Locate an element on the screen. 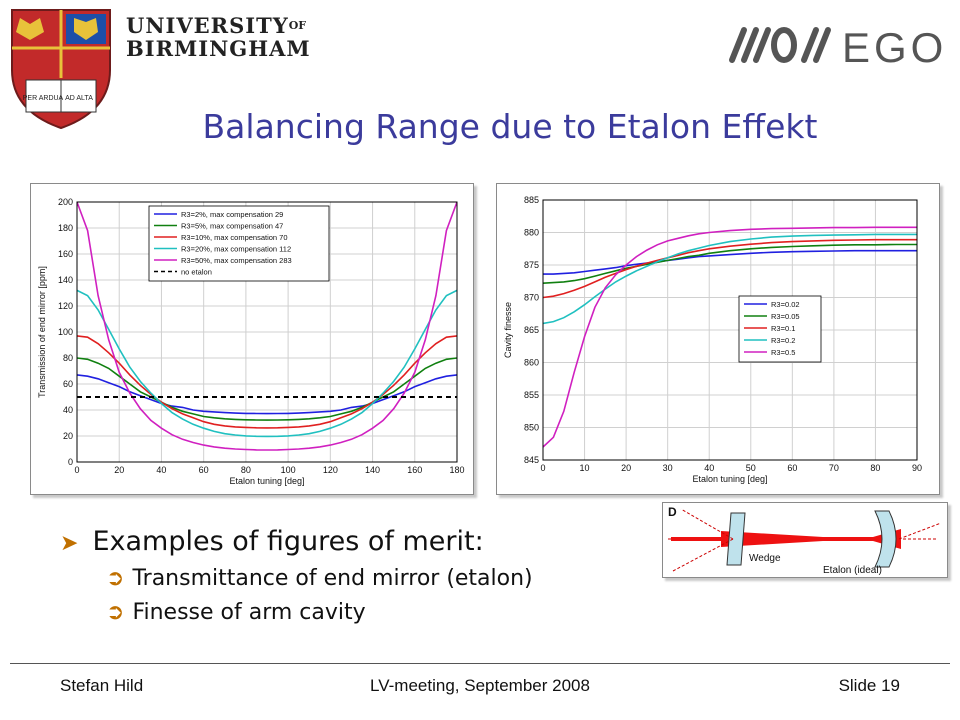 The width and height of the screenshot is (960, 720). ego-logo-text: EGO is located at coordinates (892, 47).